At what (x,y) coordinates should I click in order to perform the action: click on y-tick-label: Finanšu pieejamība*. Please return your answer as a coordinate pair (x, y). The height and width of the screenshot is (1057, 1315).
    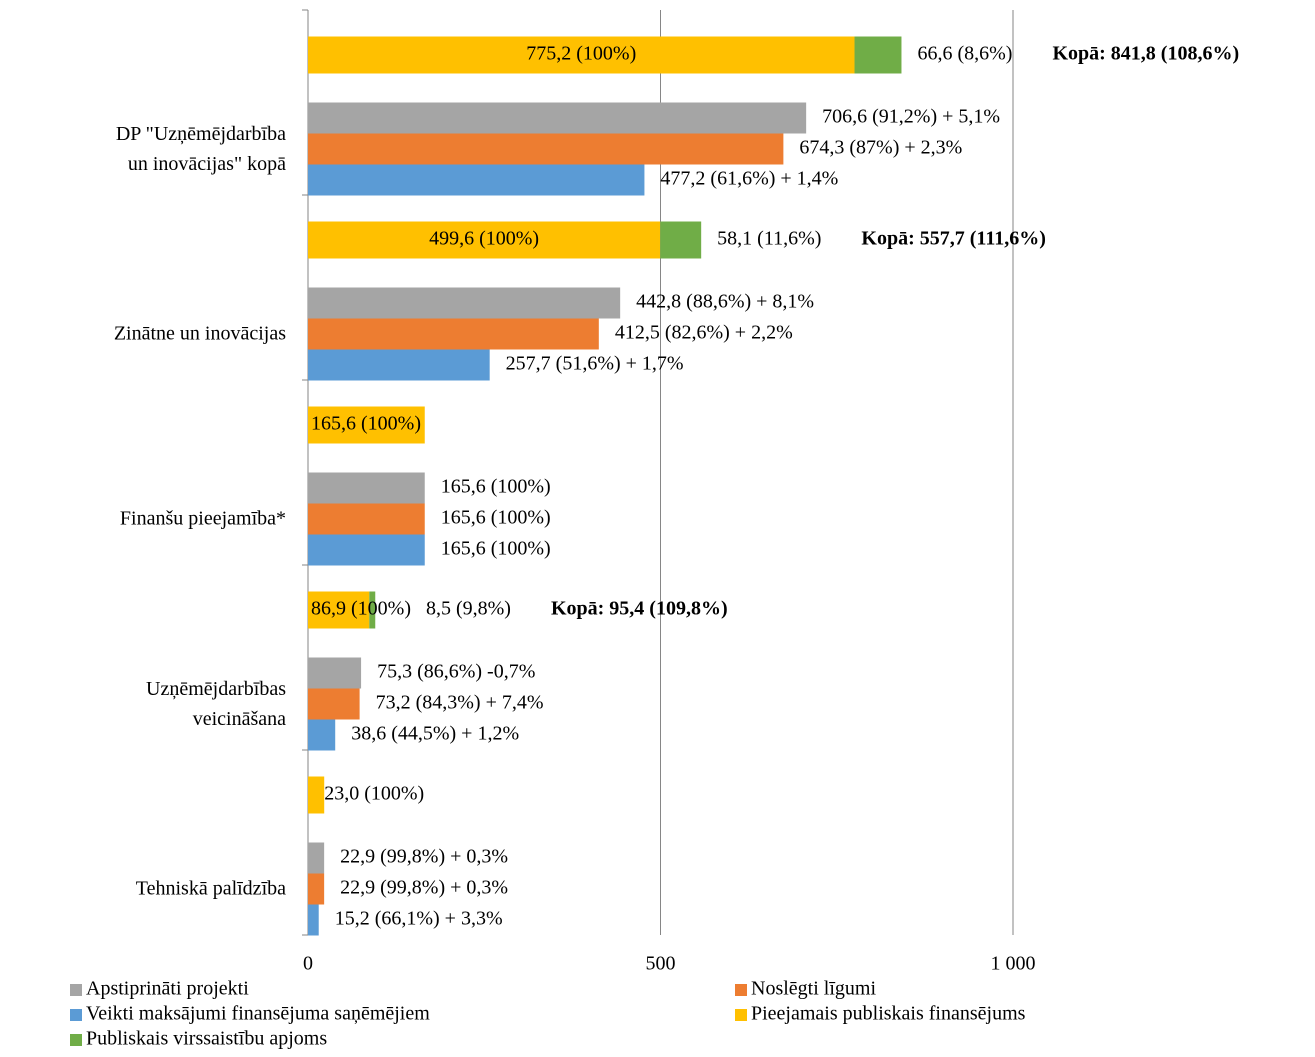
    Looking at the image, I should click on (203, 519).